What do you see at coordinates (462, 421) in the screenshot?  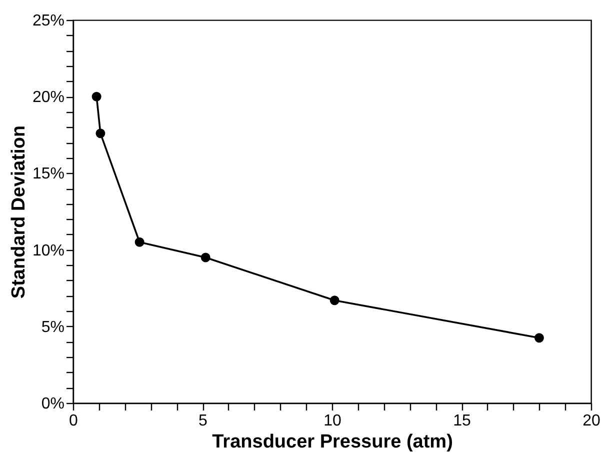 I see `x-tick-label: 15` at bounding box center [462, 421].